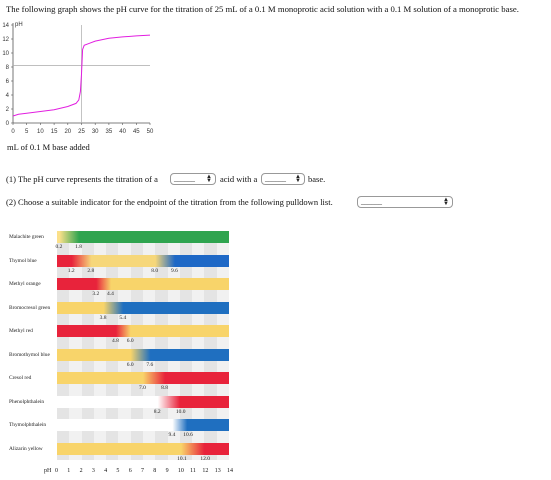 The width and height of the screenshot is (551, 480). What do you see at coordinates (96, 294) in the screenshot?
I see `transition-low-label: 3.2` at bounding box center [96, 294].